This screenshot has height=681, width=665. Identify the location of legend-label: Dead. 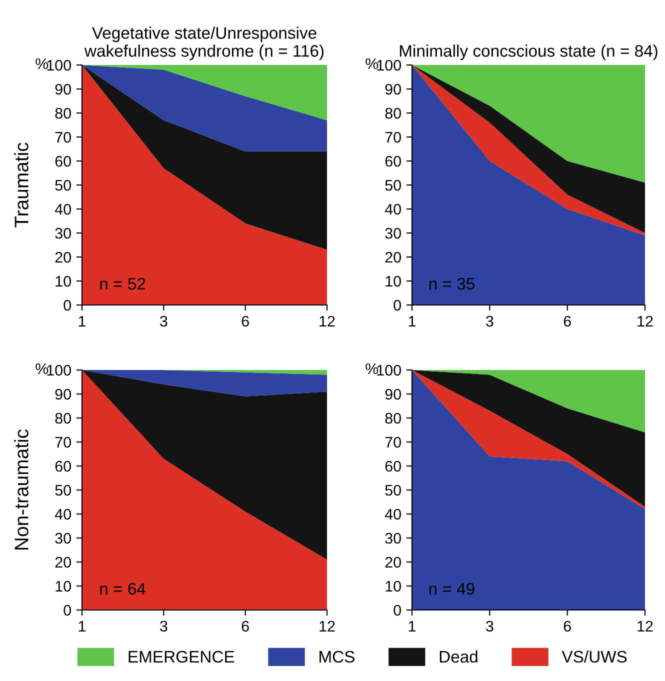
(459, 656).